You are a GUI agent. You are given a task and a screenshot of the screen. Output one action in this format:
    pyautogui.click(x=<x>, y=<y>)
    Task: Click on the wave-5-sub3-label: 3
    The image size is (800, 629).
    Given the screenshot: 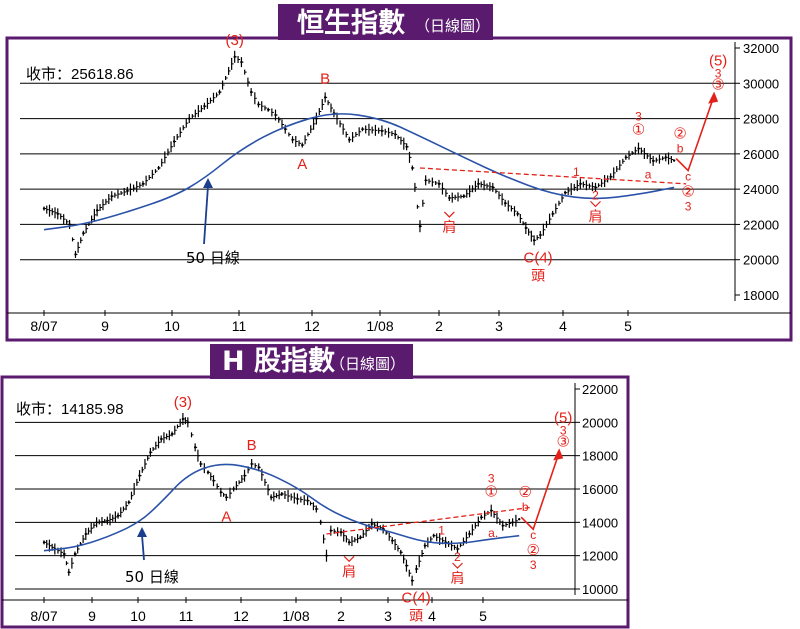 What is the action you would take?
    pyautogui.click(x=563, y=430)
    